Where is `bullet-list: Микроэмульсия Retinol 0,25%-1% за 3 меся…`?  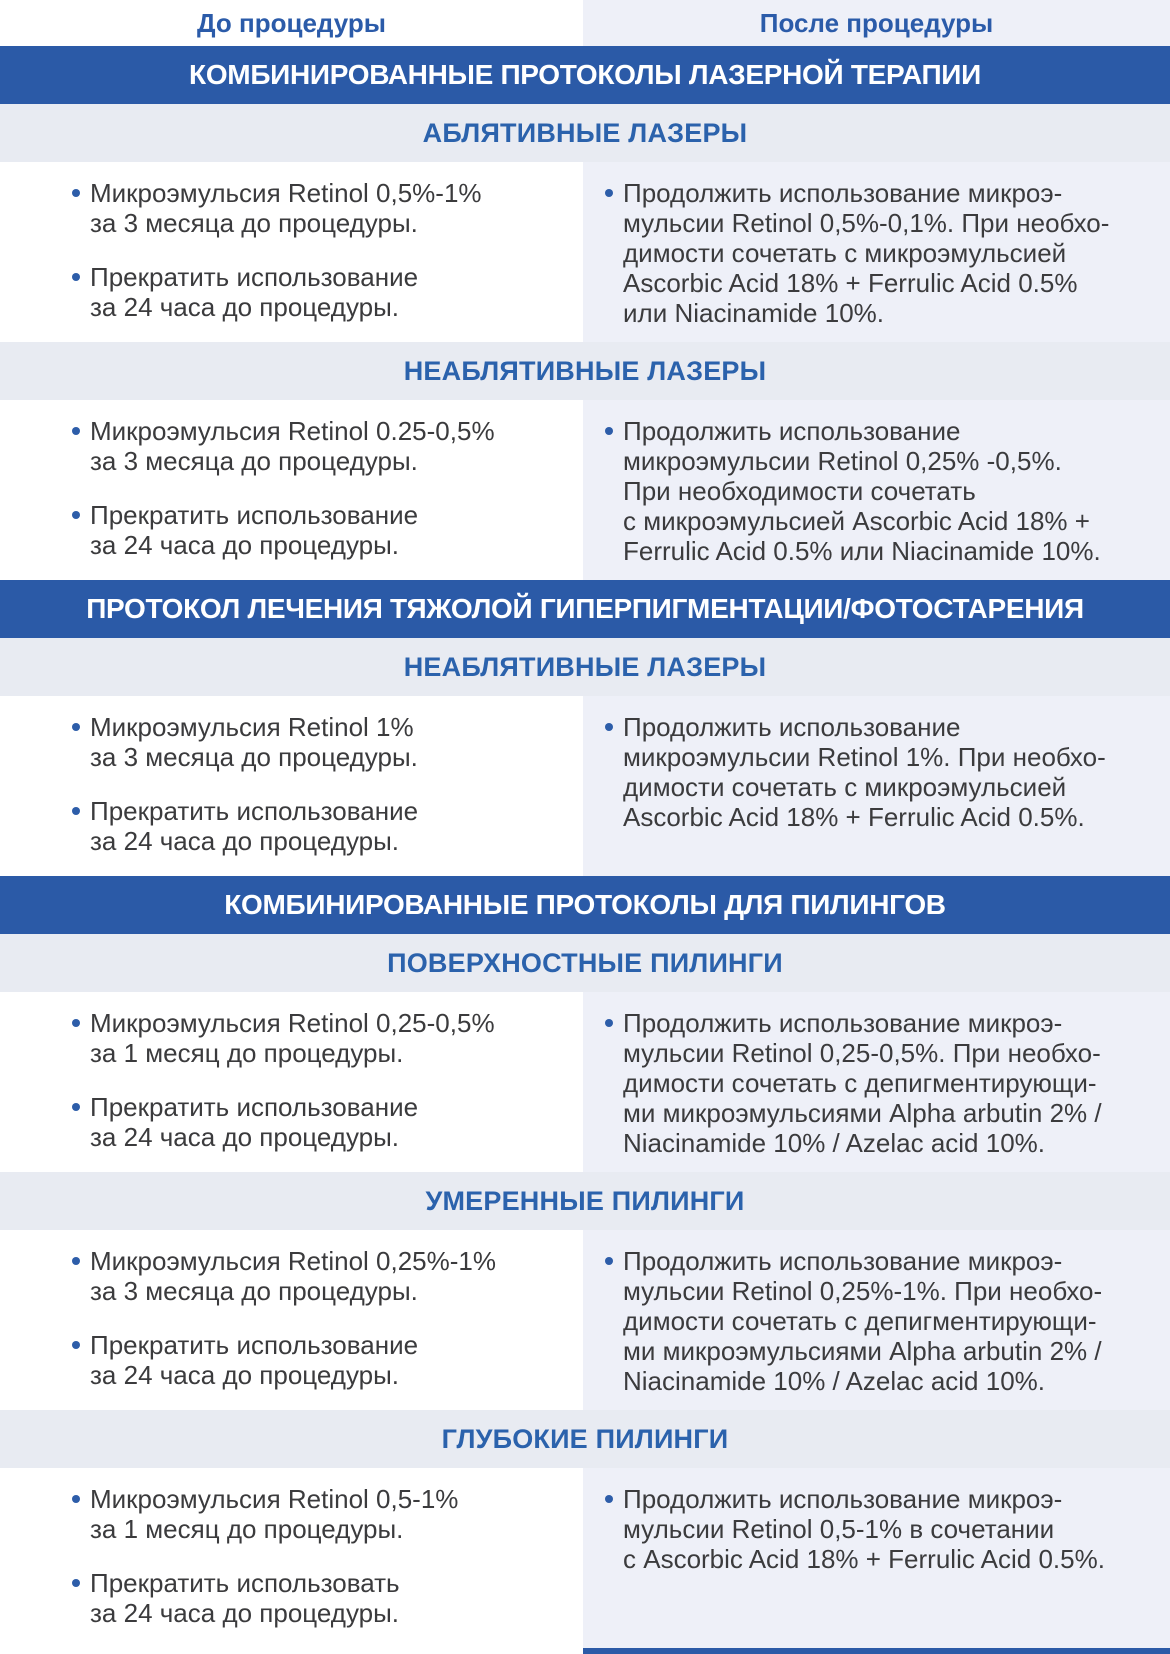 bullet-list: Микроэмульсия Retinol 0,25%-1% за 3 меся… is located at coordinates (313, 1318).